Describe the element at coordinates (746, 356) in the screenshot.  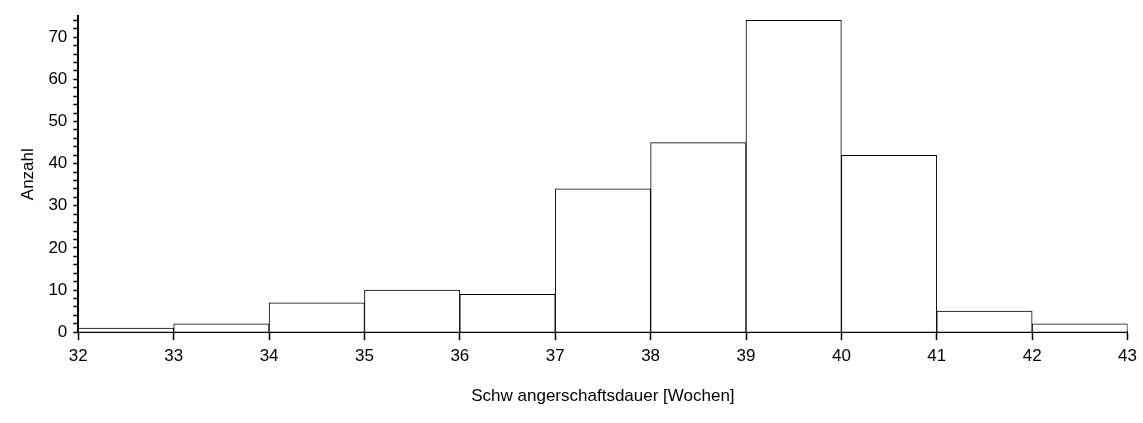
I see `x-tick-label: 39` at that location.